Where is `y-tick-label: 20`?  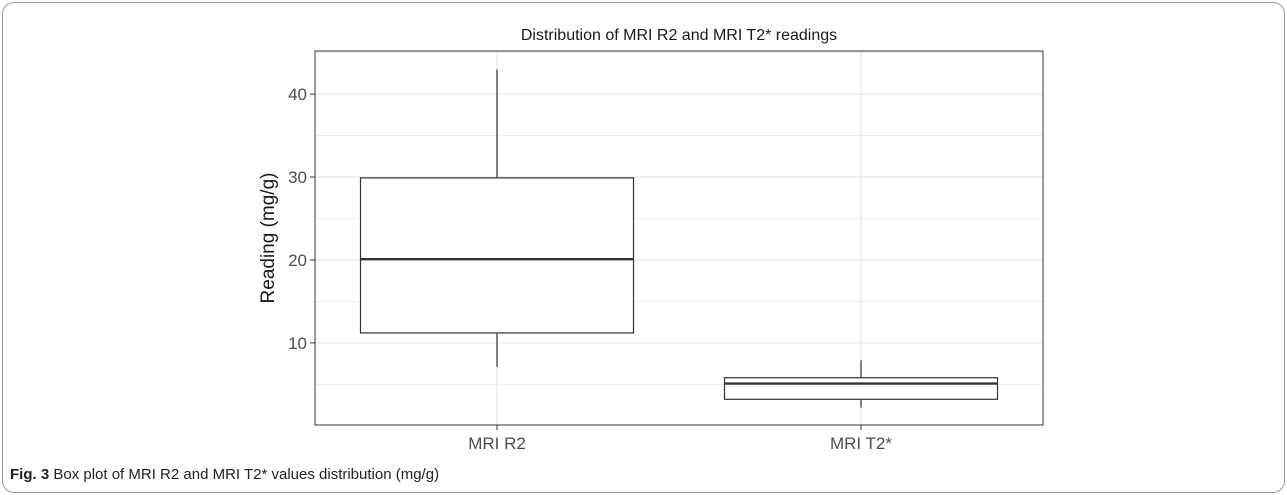
y-tick-label: 20 is located at coordinates (297, 260).